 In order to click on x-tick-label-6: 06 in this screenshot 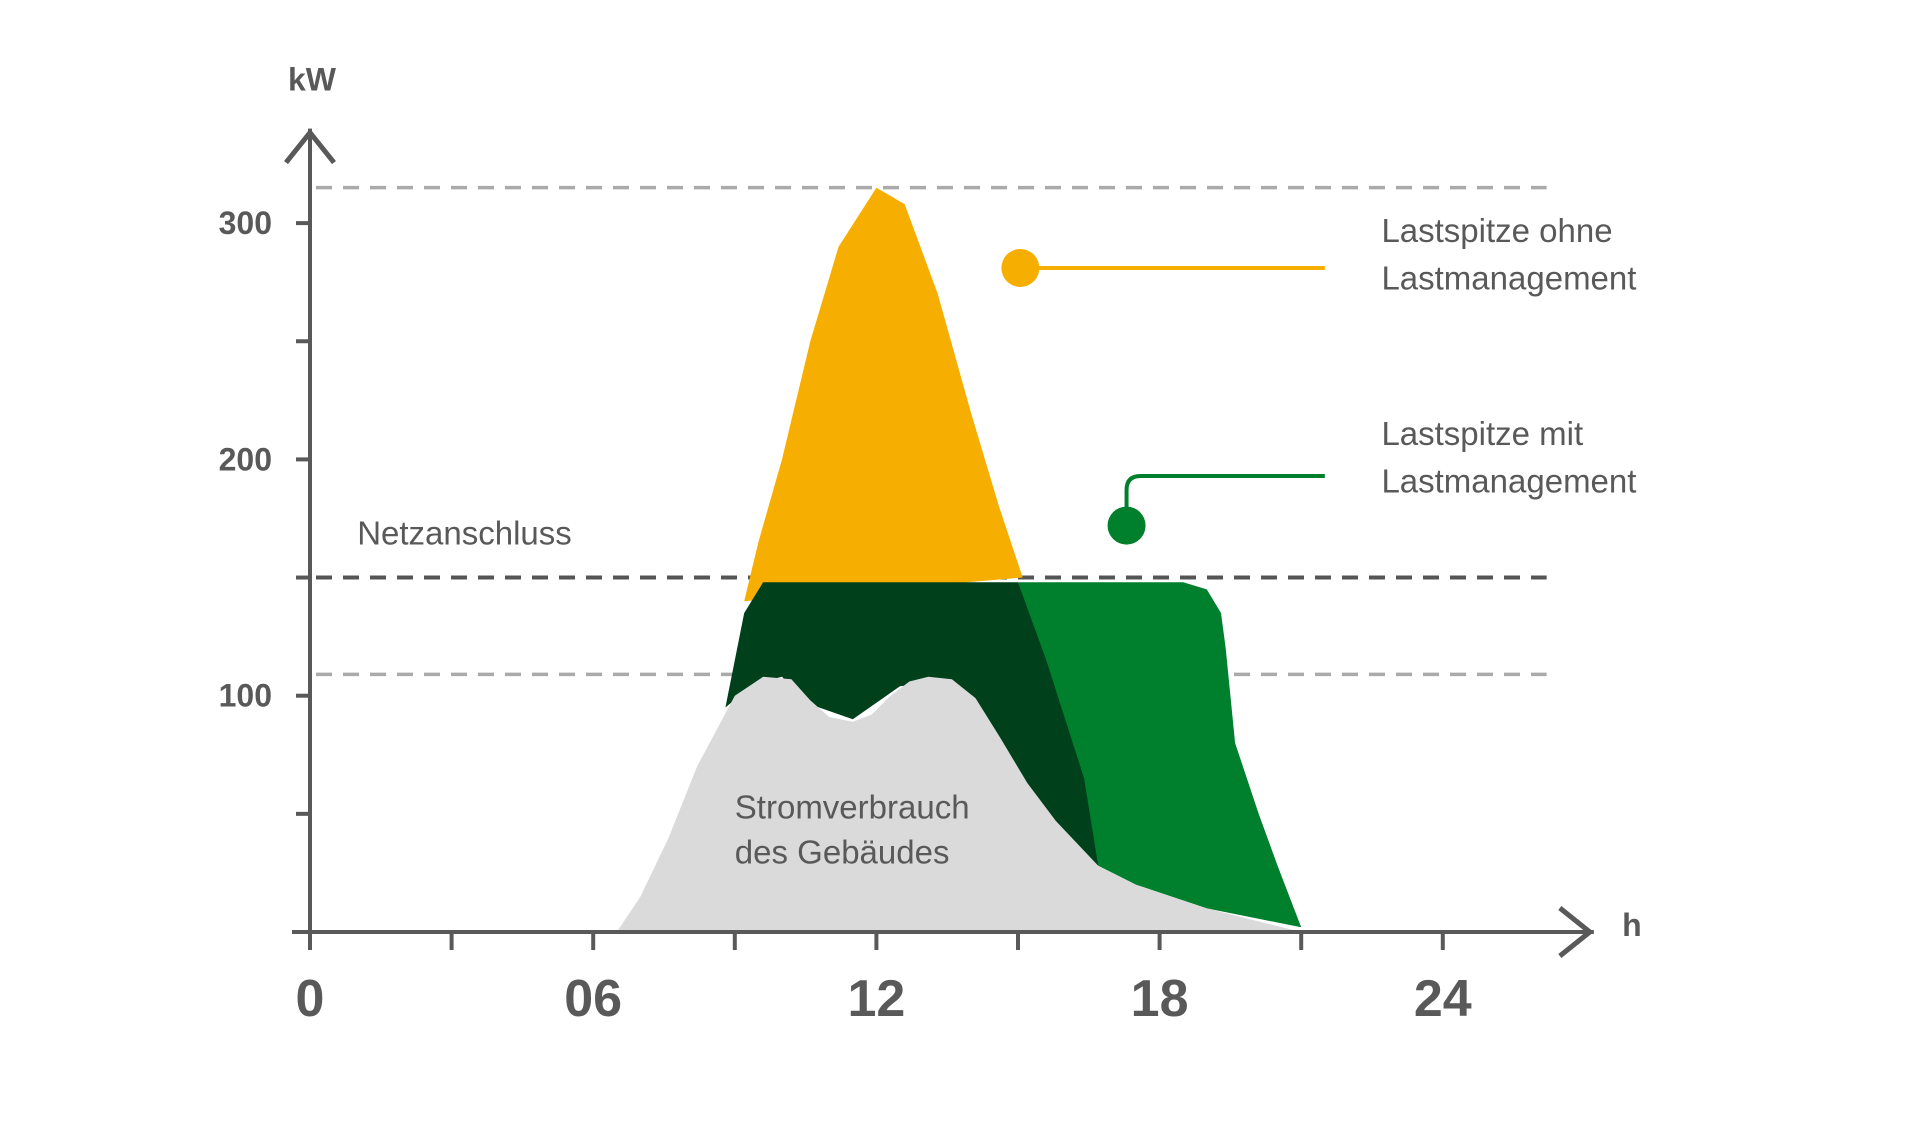, I will do `click(593, 999)`.